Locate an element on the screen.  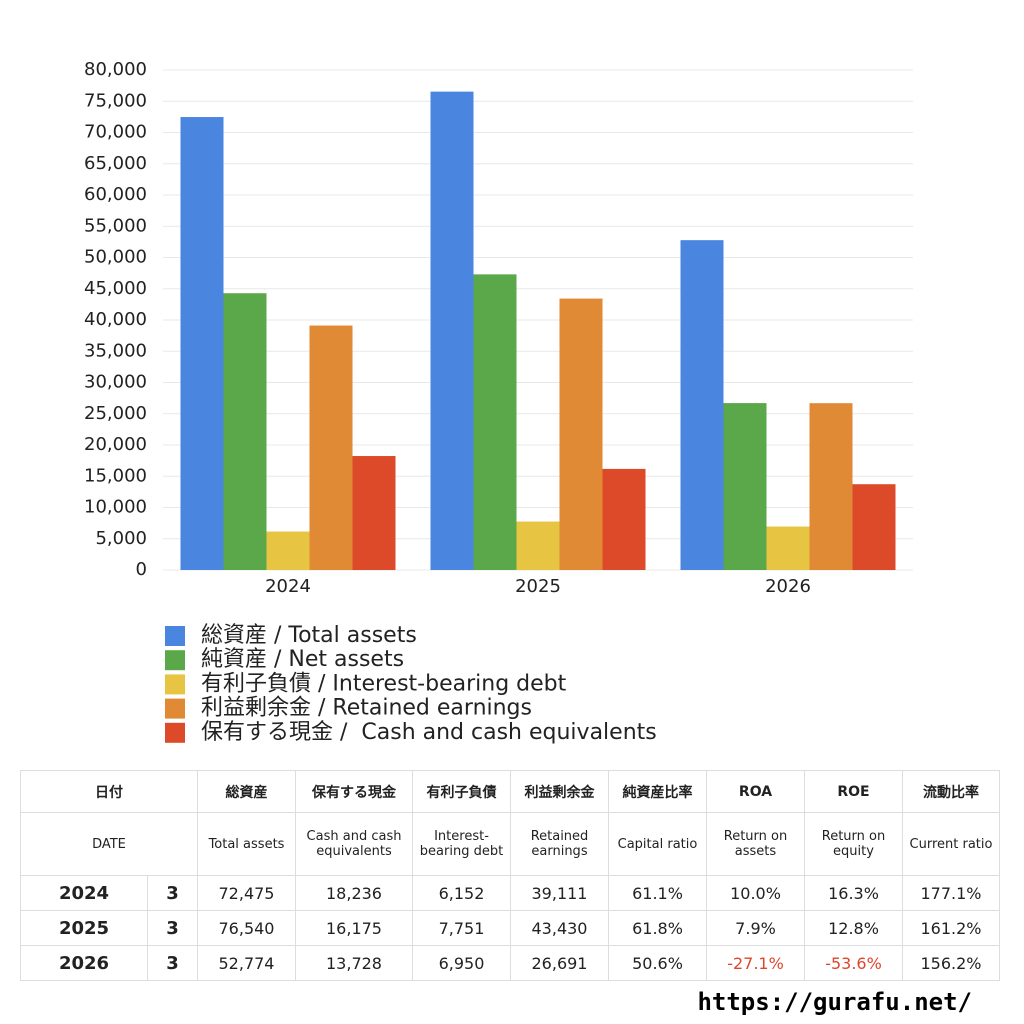
legend-label: 総資産 / Total assets is located at coordinates (309, 635).